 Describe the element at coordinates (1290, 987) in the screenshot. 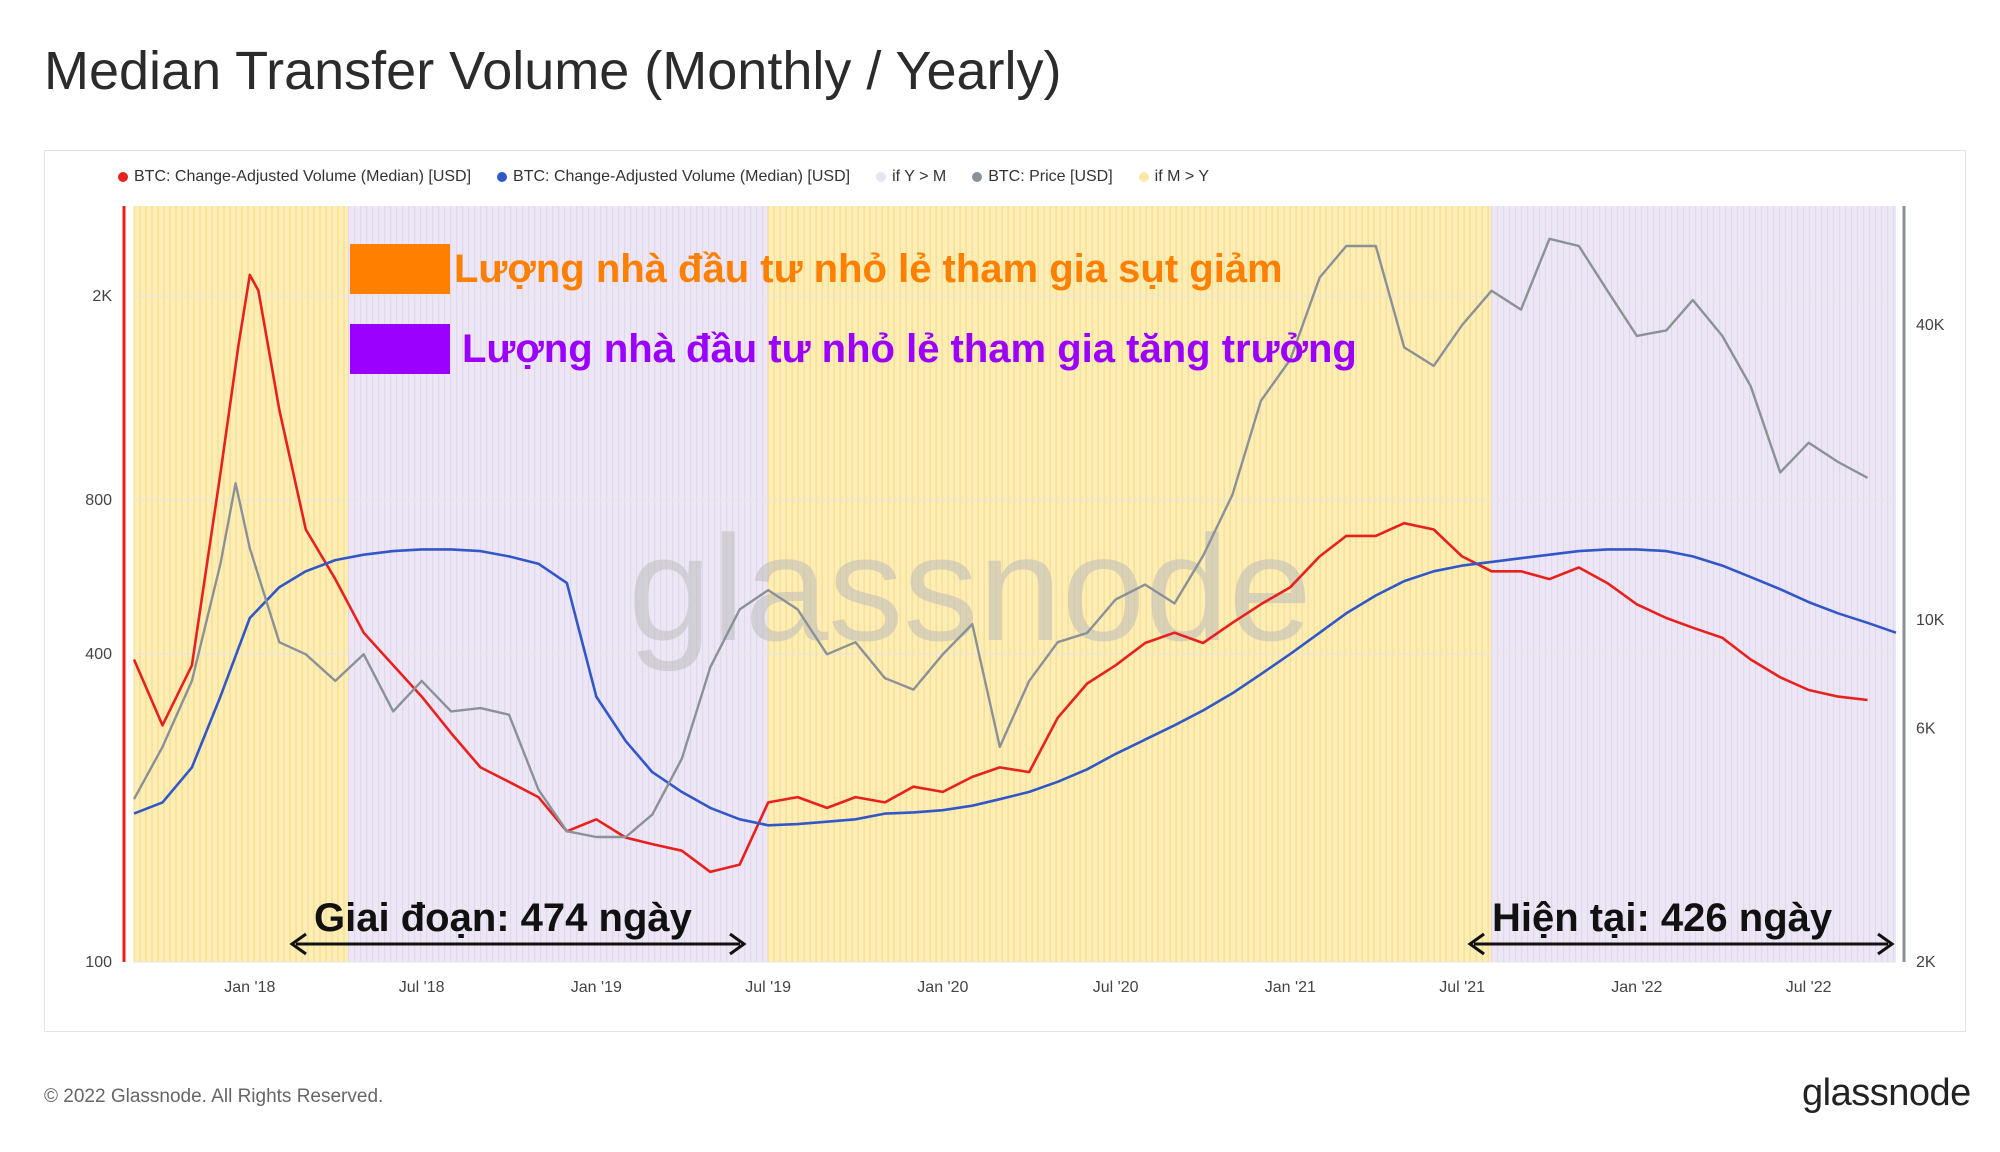

I see `x-tick-label: Jan '21` at that location.